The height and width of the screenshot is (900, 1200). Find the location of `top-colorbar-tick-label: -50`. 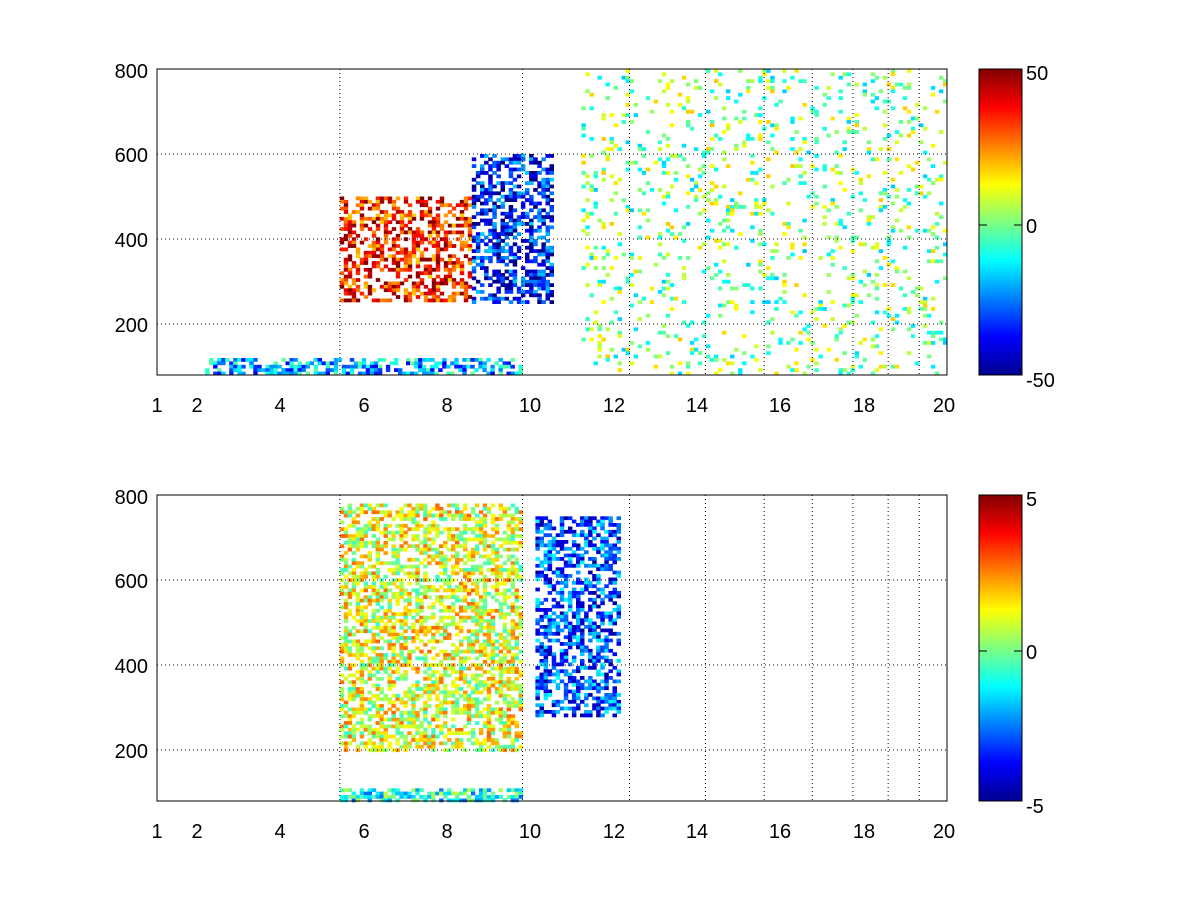

top-colorbar-tick-label: -50 is located at coordinates (1040, 381).